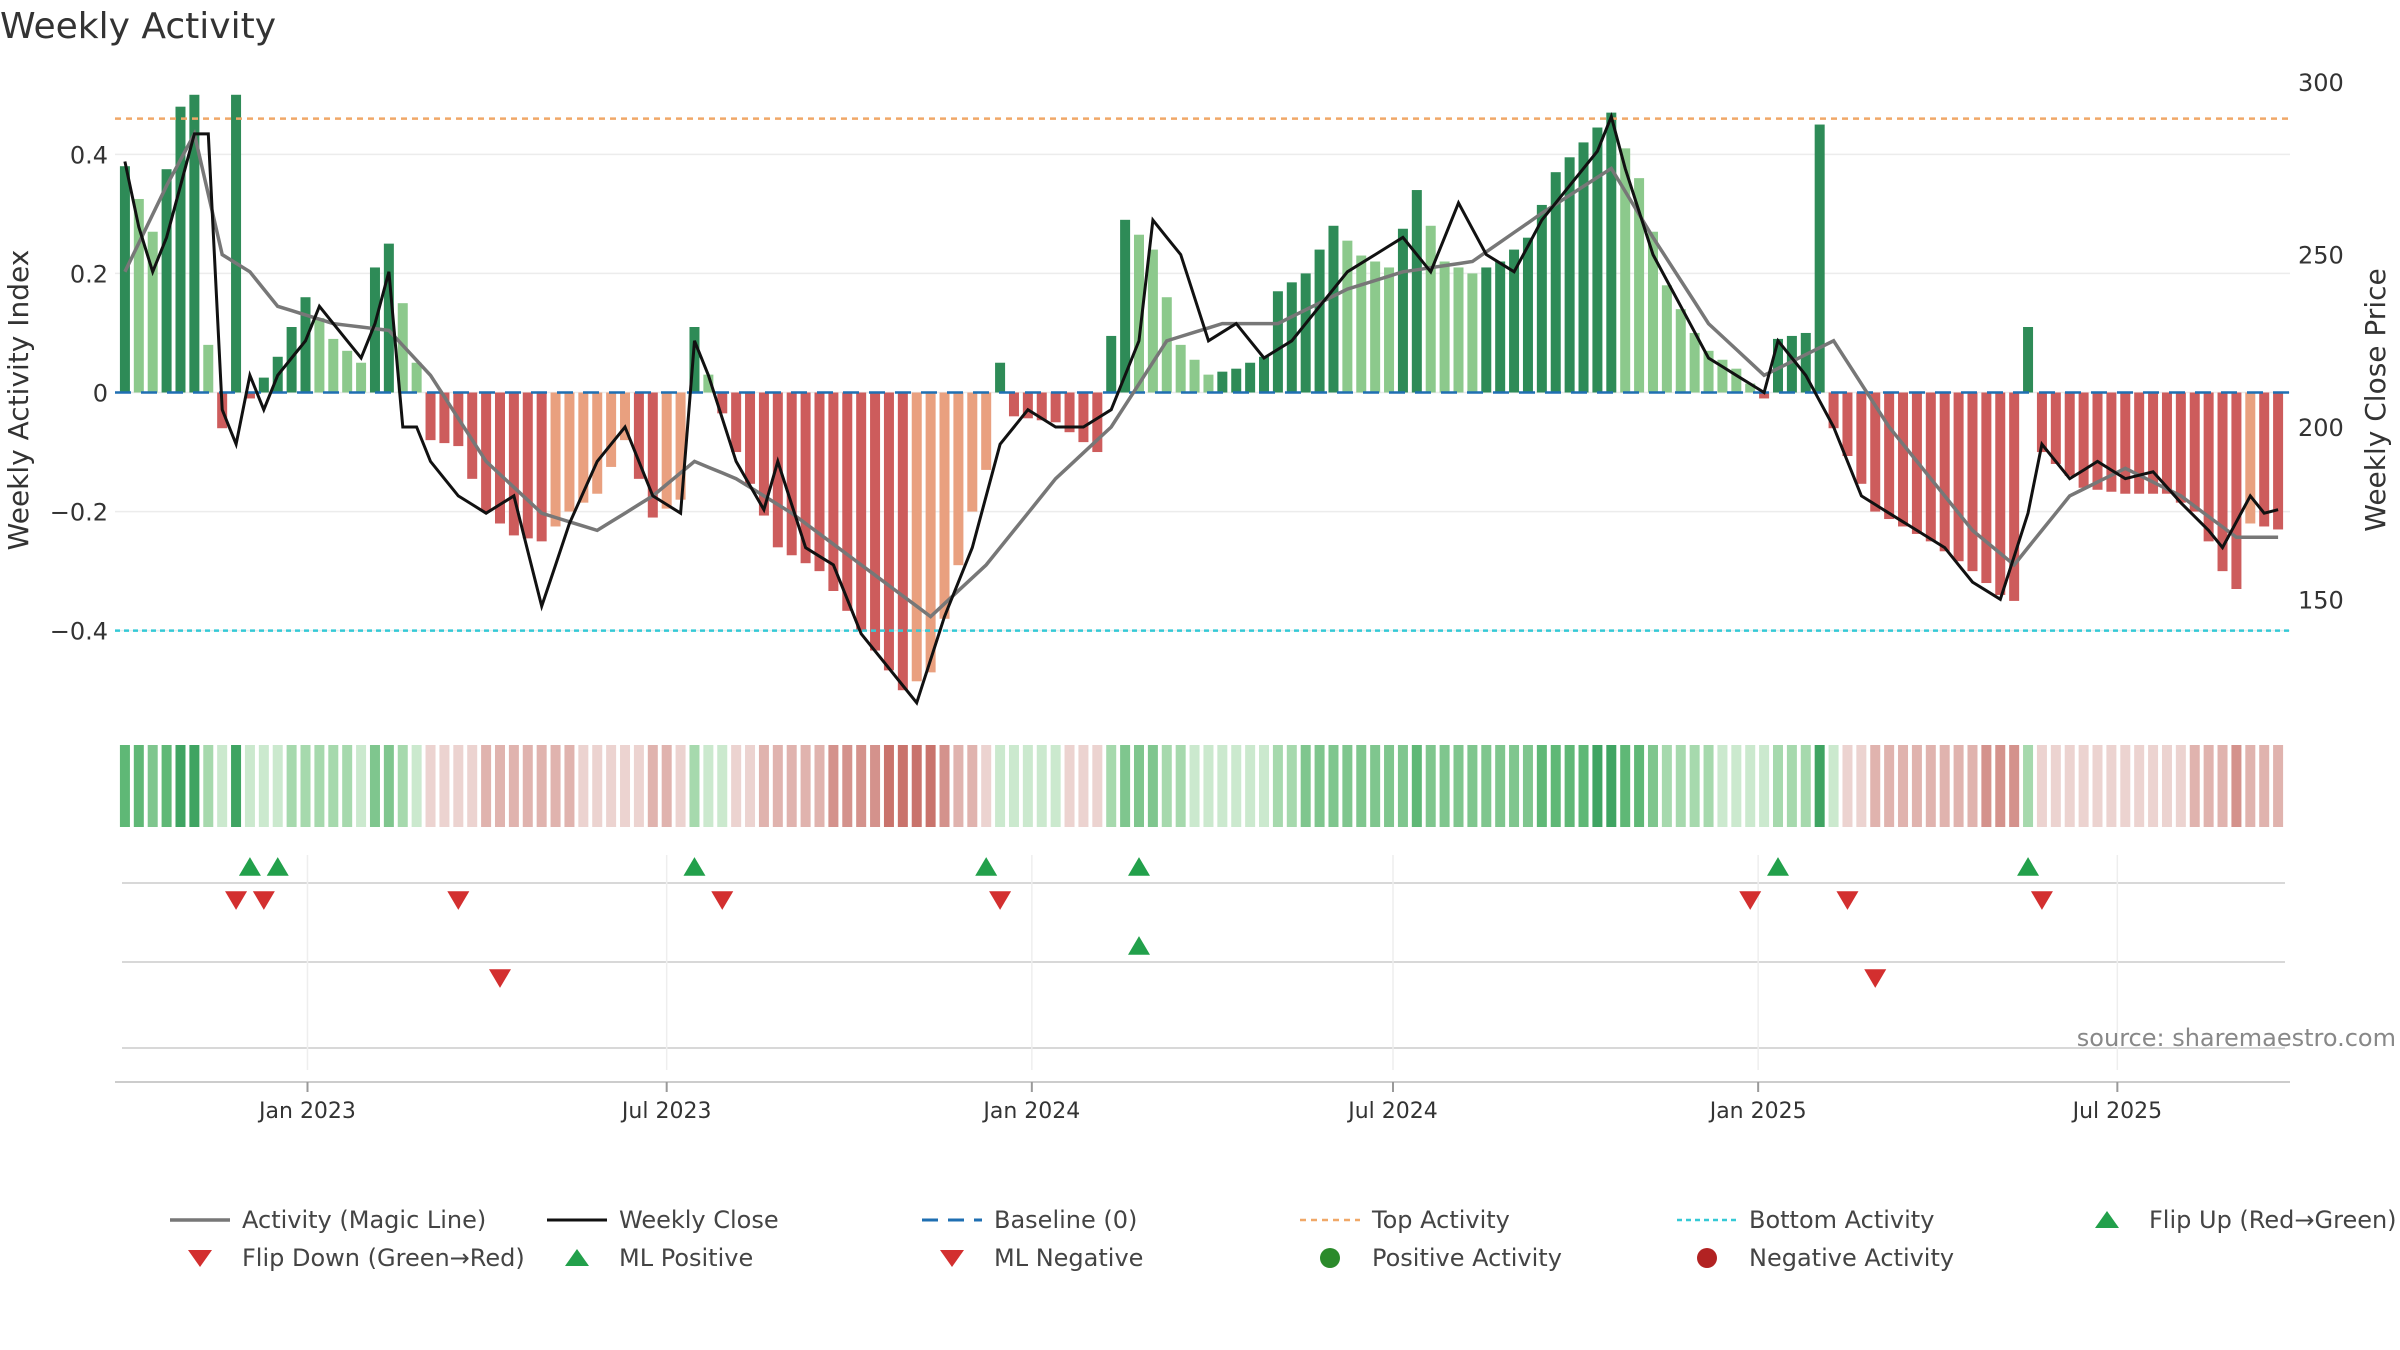 This screenshot has width=2400, height=1350. I want to click on source-credit: source: sharemaestro.com, so click(2236, 1038).